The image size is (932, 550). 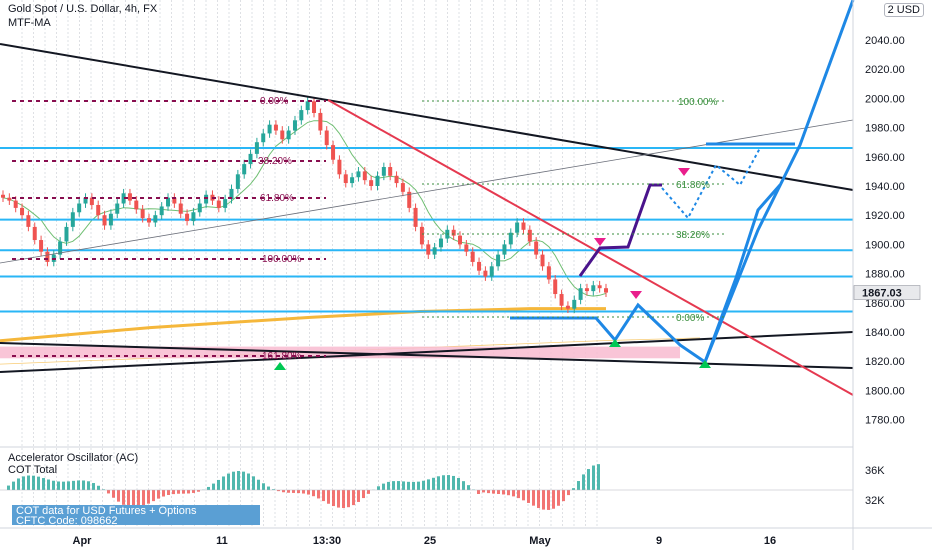 I want to click on buy-marker, so click(x=705, y=364).